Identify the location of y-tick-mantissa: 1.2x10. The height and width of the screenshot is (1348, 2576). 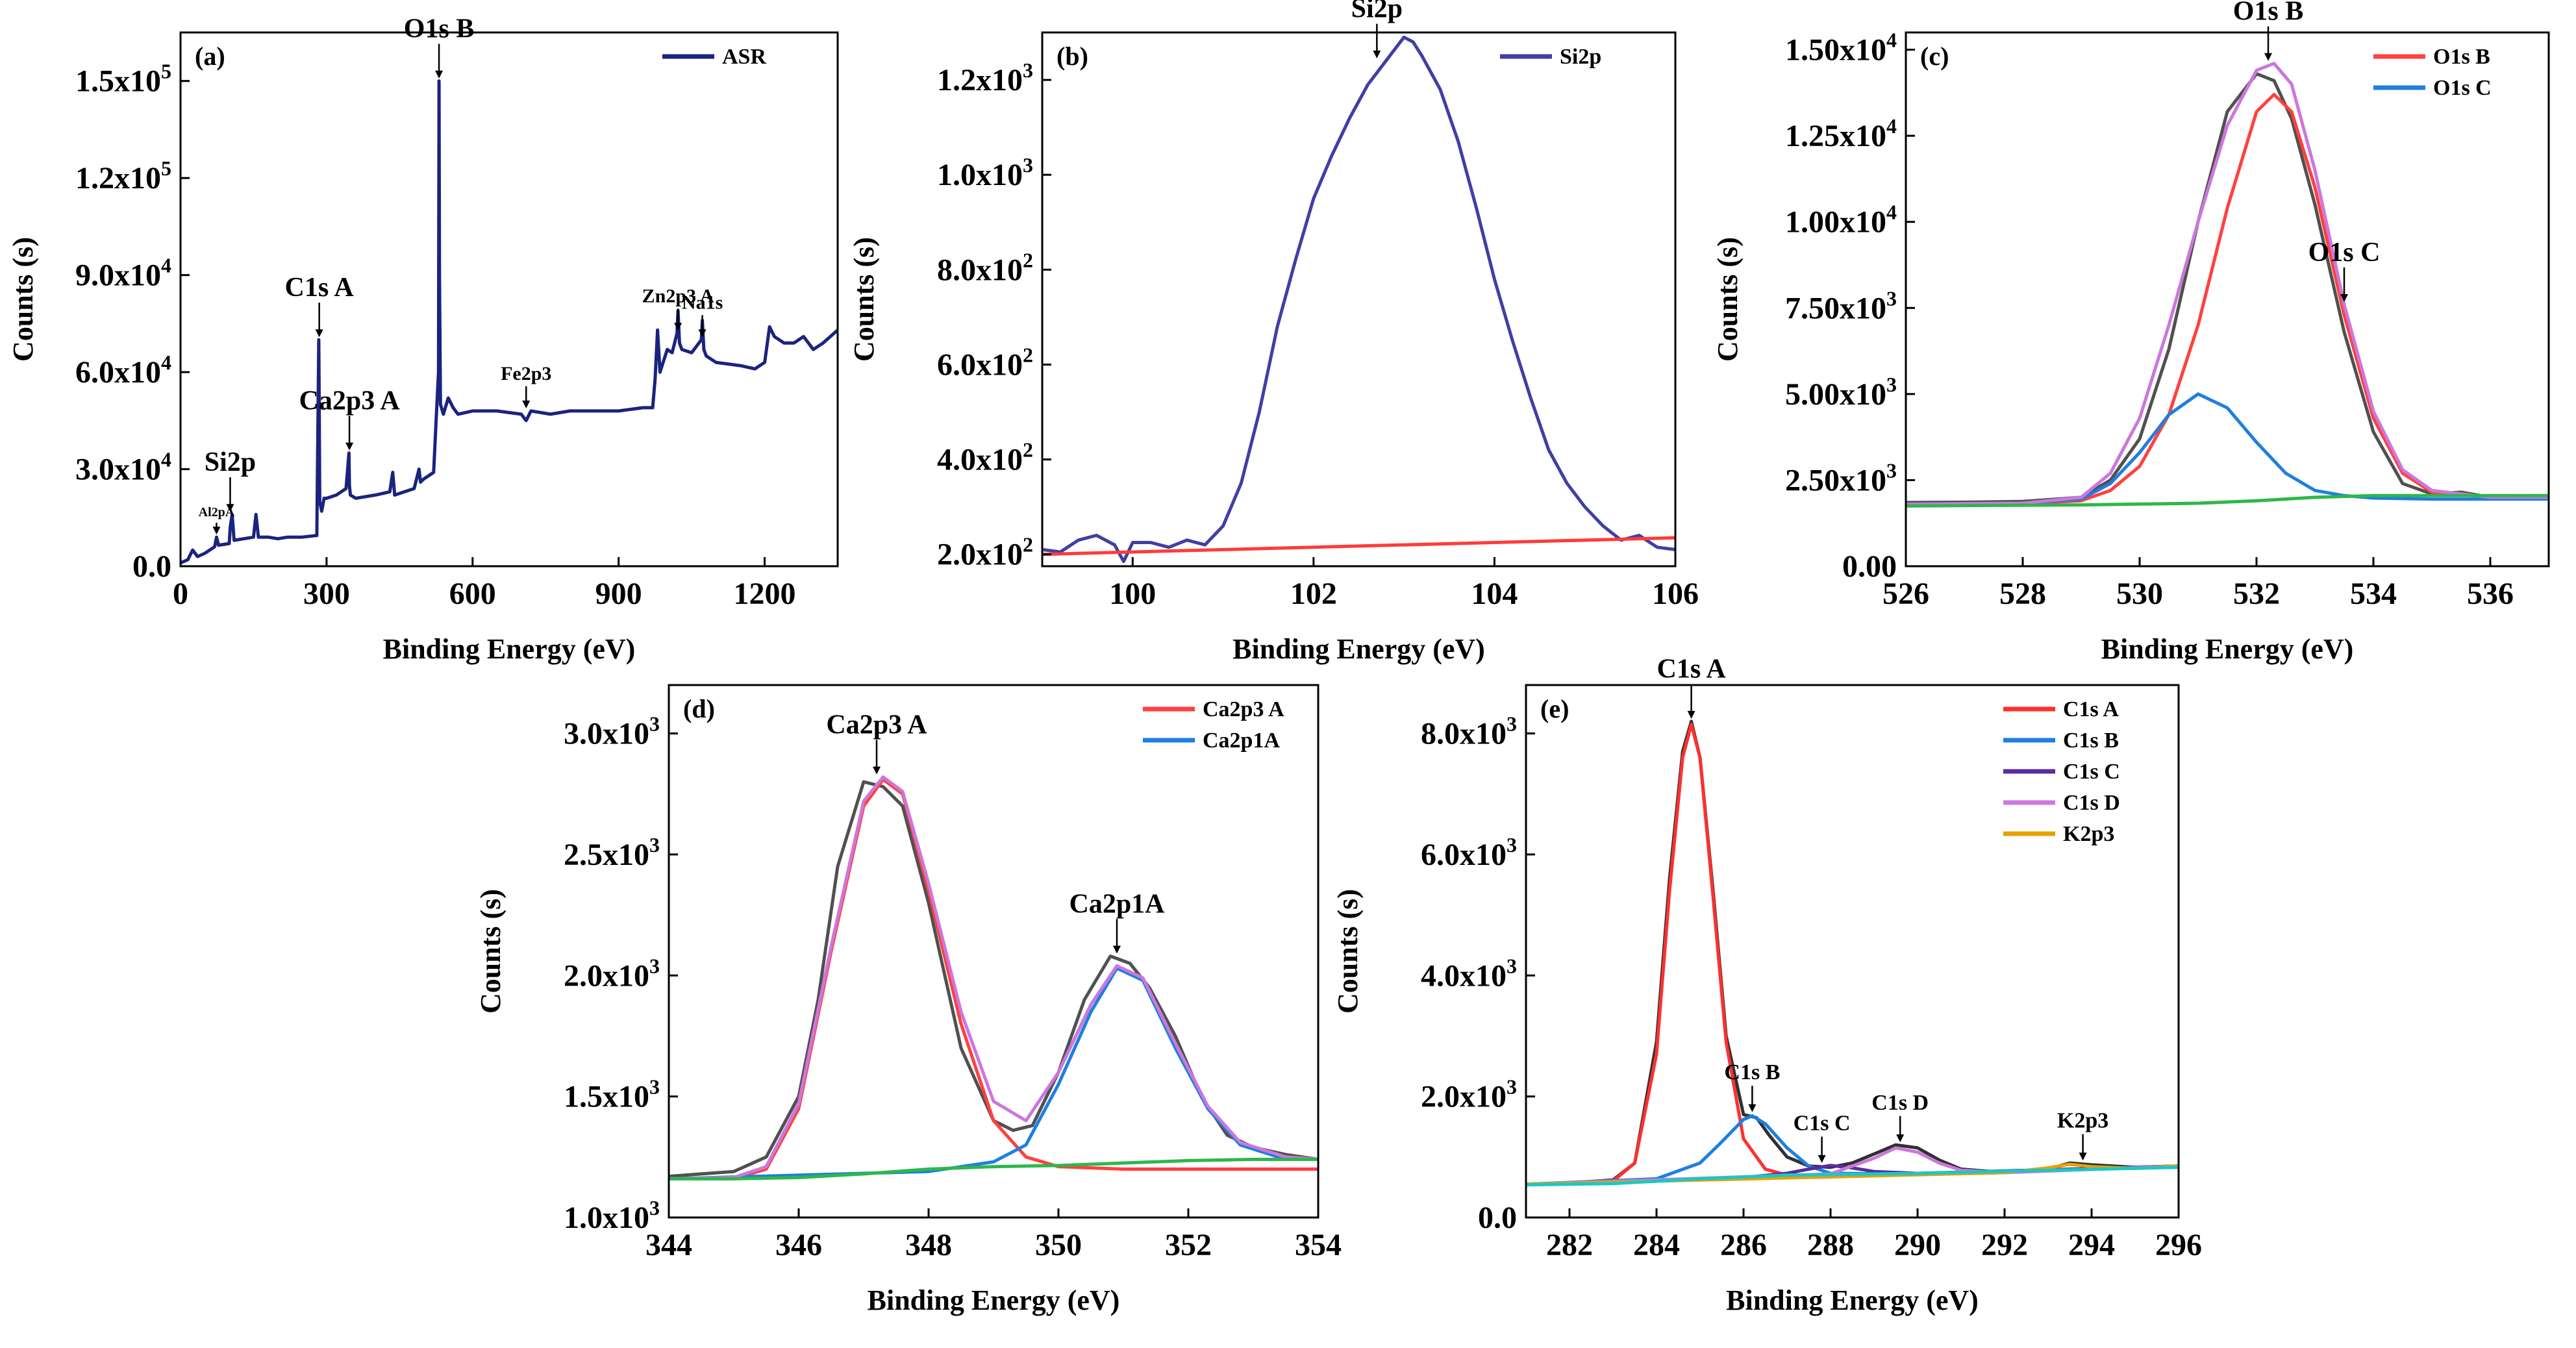
(118, 178).